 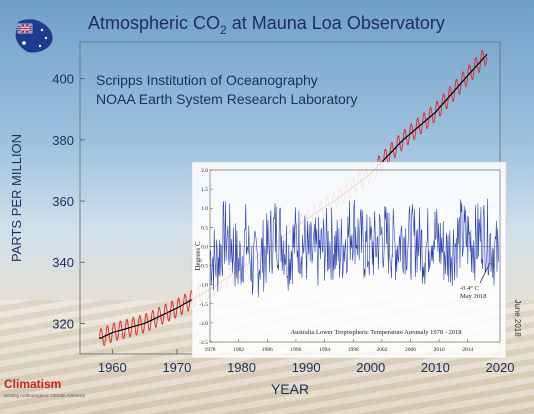 What do you see at coordinates (226, 99) in the screenshot?
I see `source-line-2: NOAA Earth System Research Laboratory` at bounding box center [226, 99].